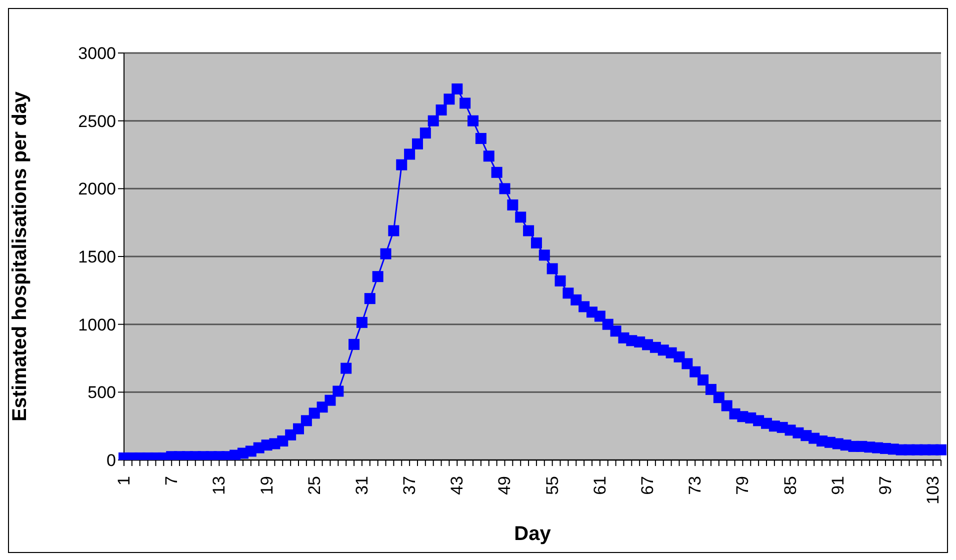 The image size is (956, 560). Describe the element at coordinates (648, 485) in the screenshot. I see `x-tick-label: 67` at that location.